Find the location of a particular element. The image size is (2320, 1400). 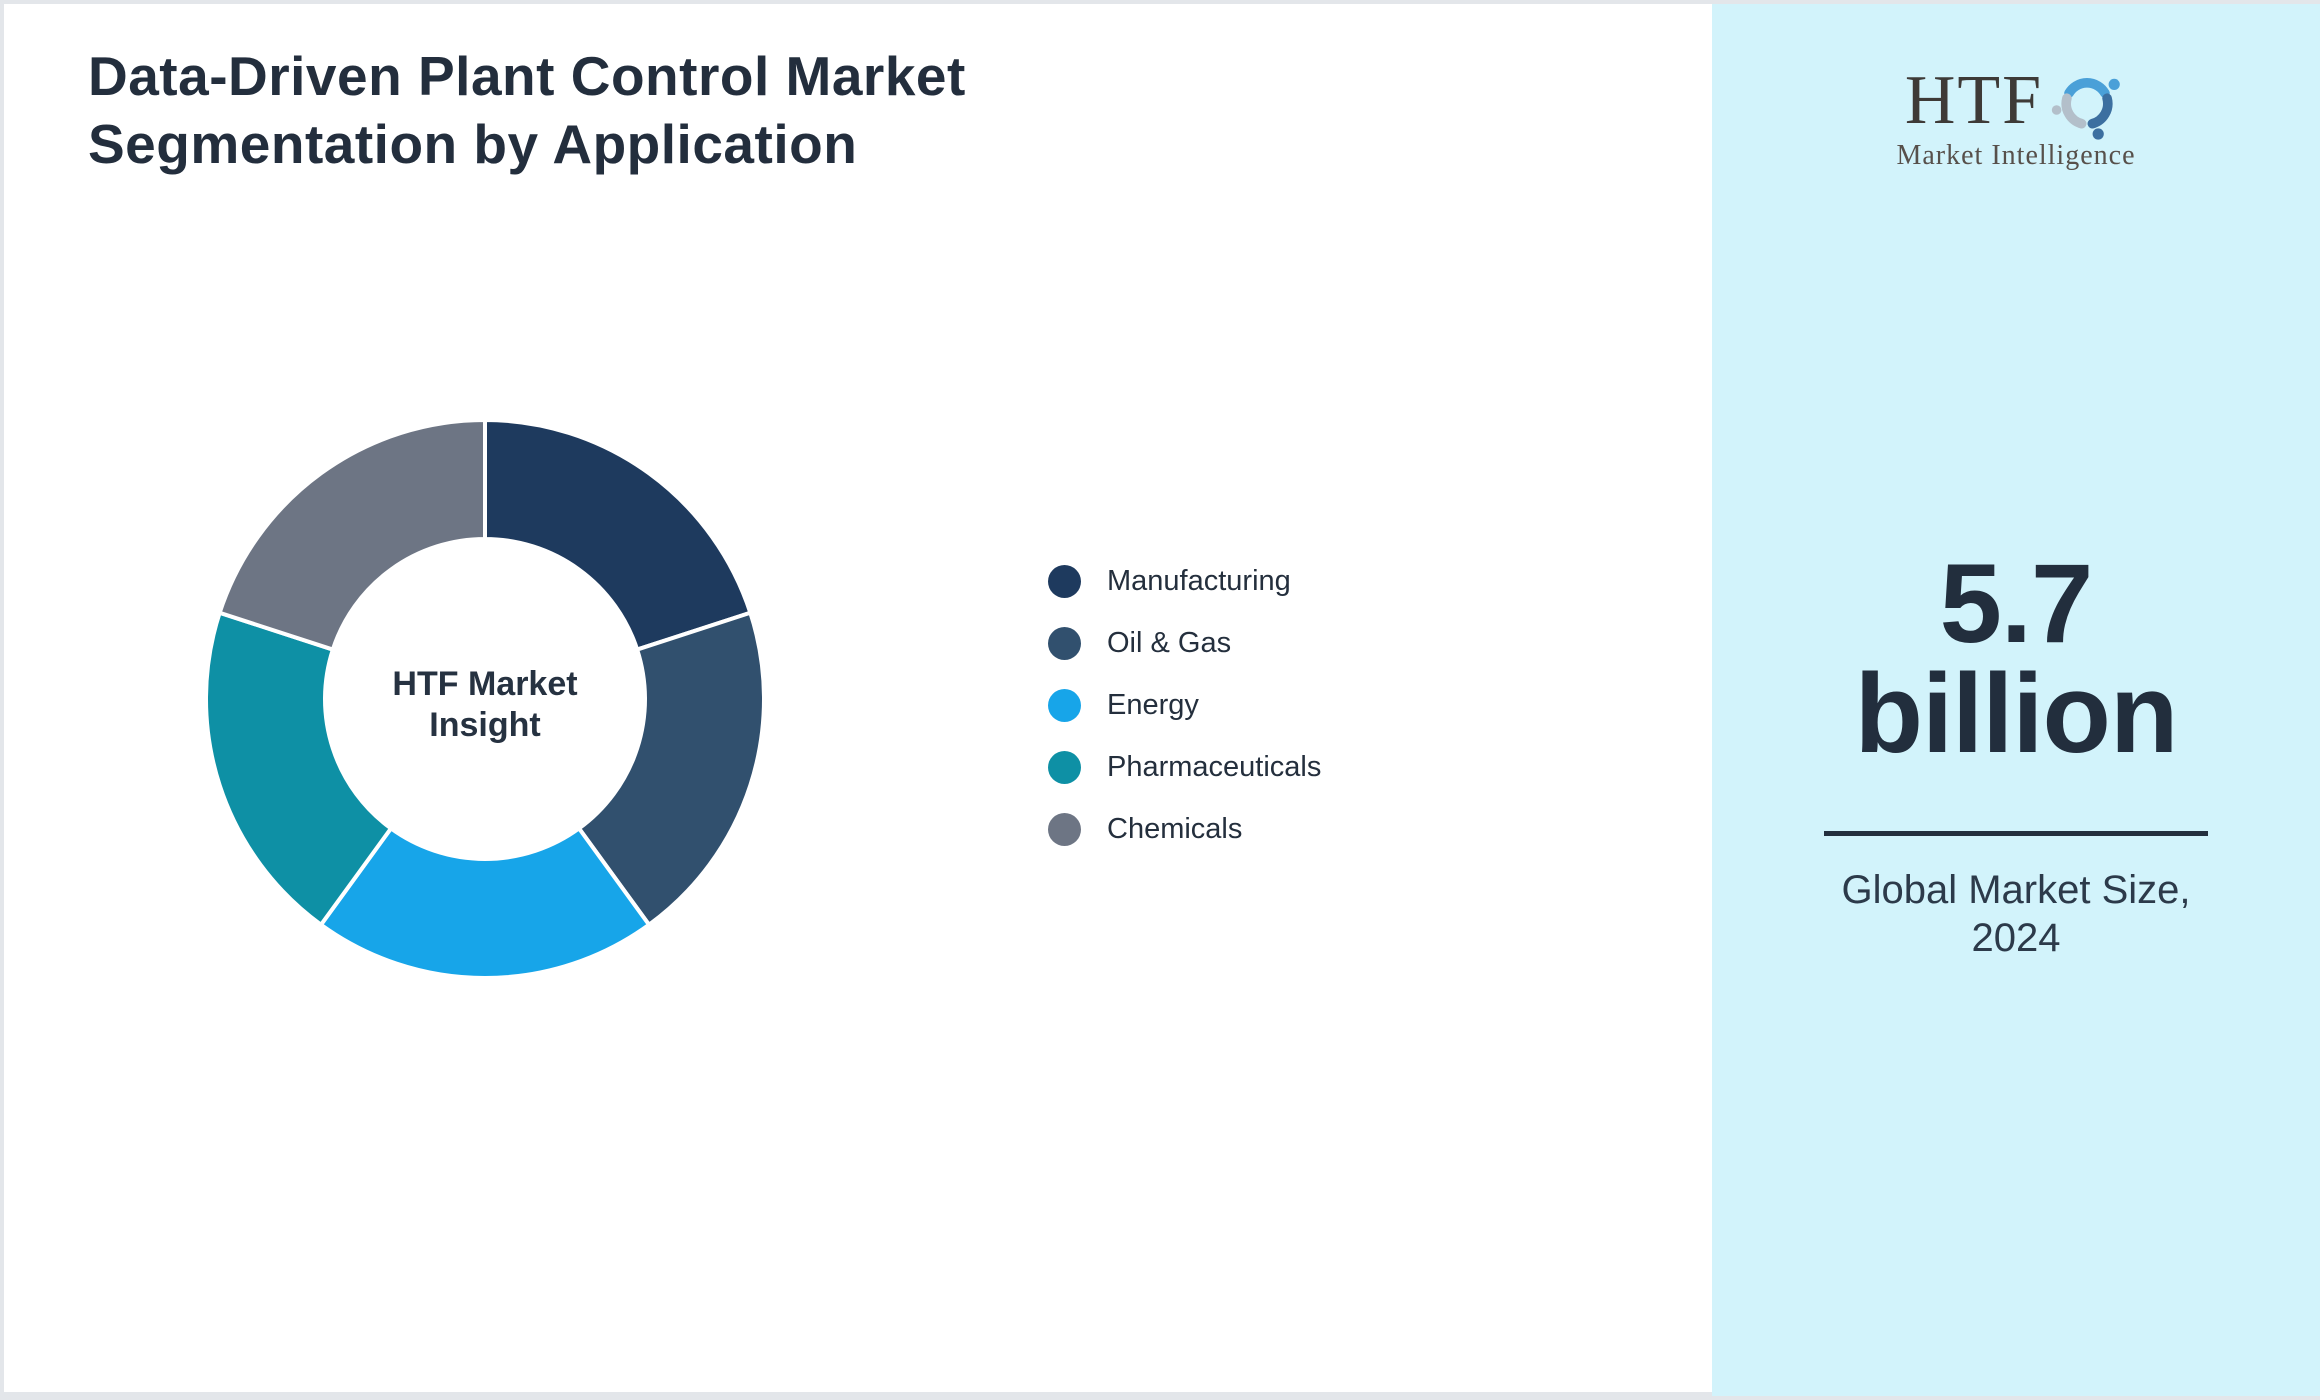

donut-segment-pharmaceuticals is located at coordinates (299, 769).